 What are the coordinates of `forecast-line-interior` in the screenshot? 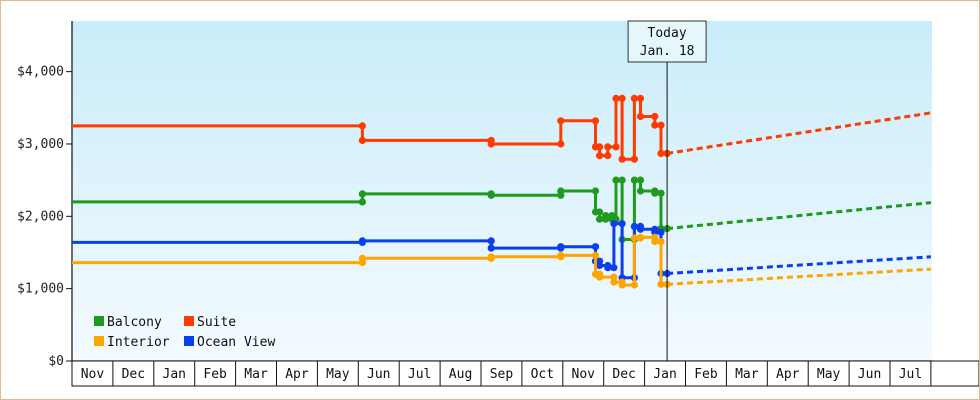 It's located at (799, 276).